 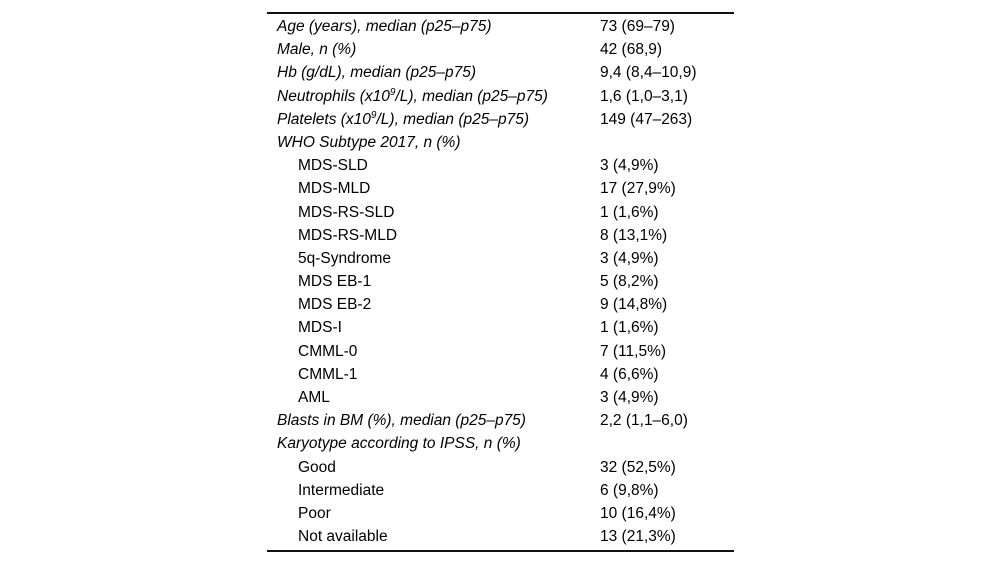 What do you see at coordinates (403, 118) in the screenshot?
I see `row-label: Platelets (x109/L), median (p25–p75)` at bounding box center [403, 118].